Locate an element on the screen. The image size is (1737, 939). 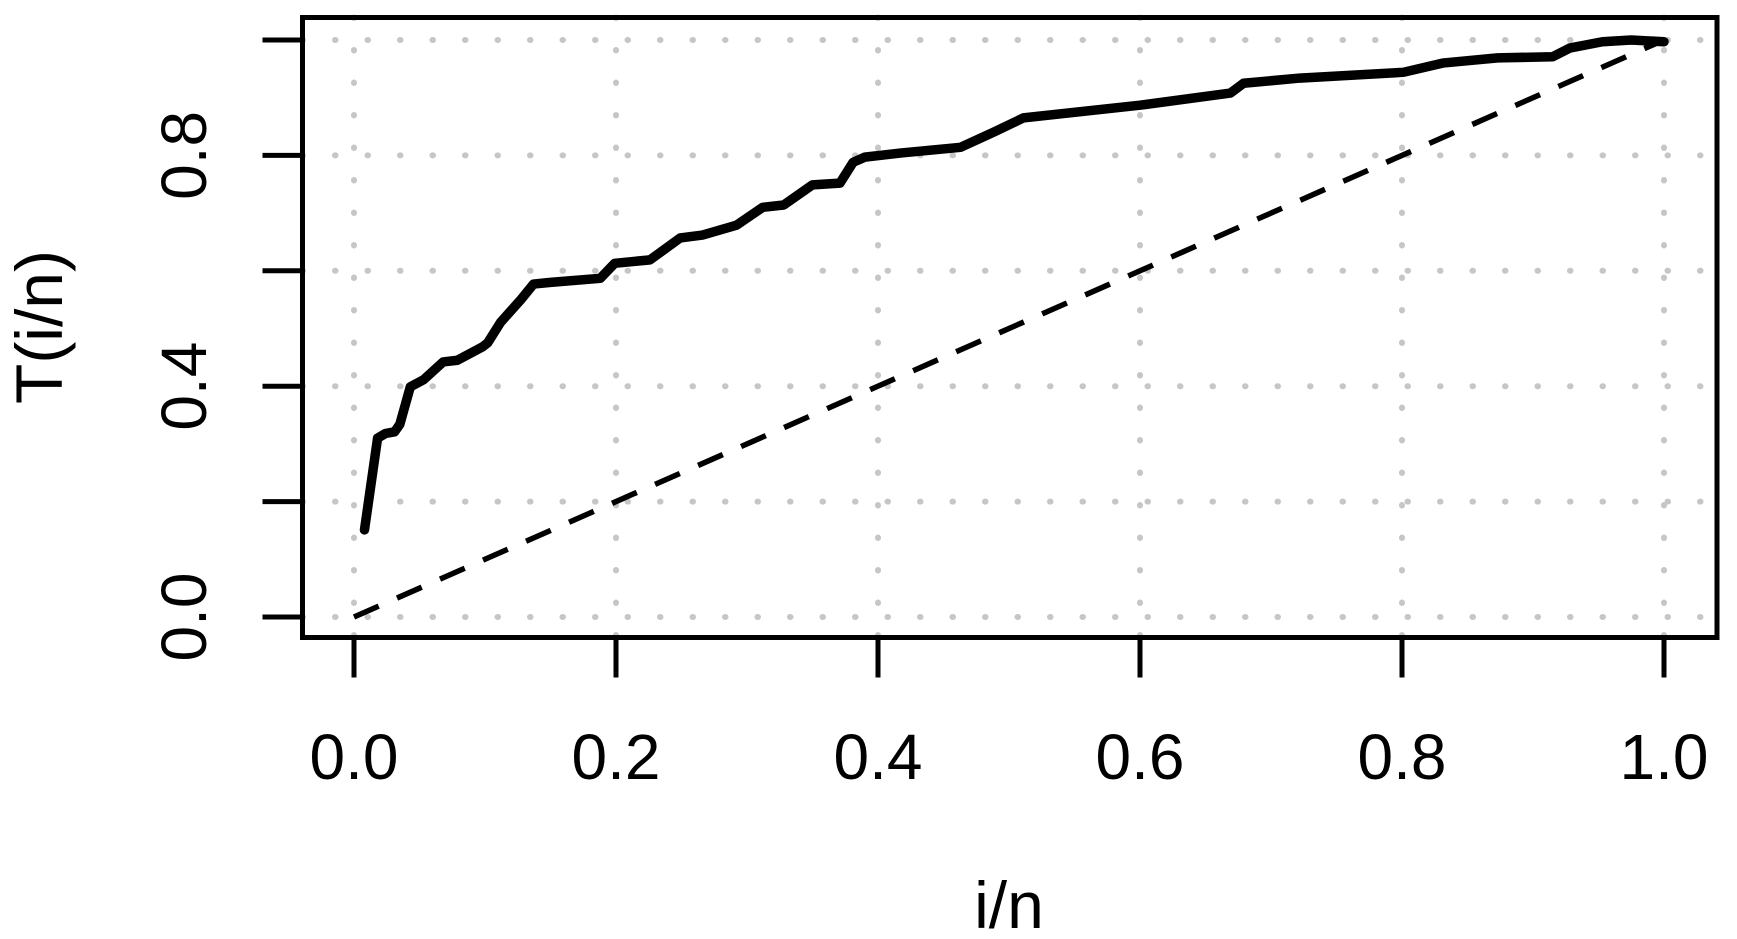
x-axis-tick-labels: 0.0 0.2 0.4 0.6 0.8 1.0 is located at coordinates (1009, 757).